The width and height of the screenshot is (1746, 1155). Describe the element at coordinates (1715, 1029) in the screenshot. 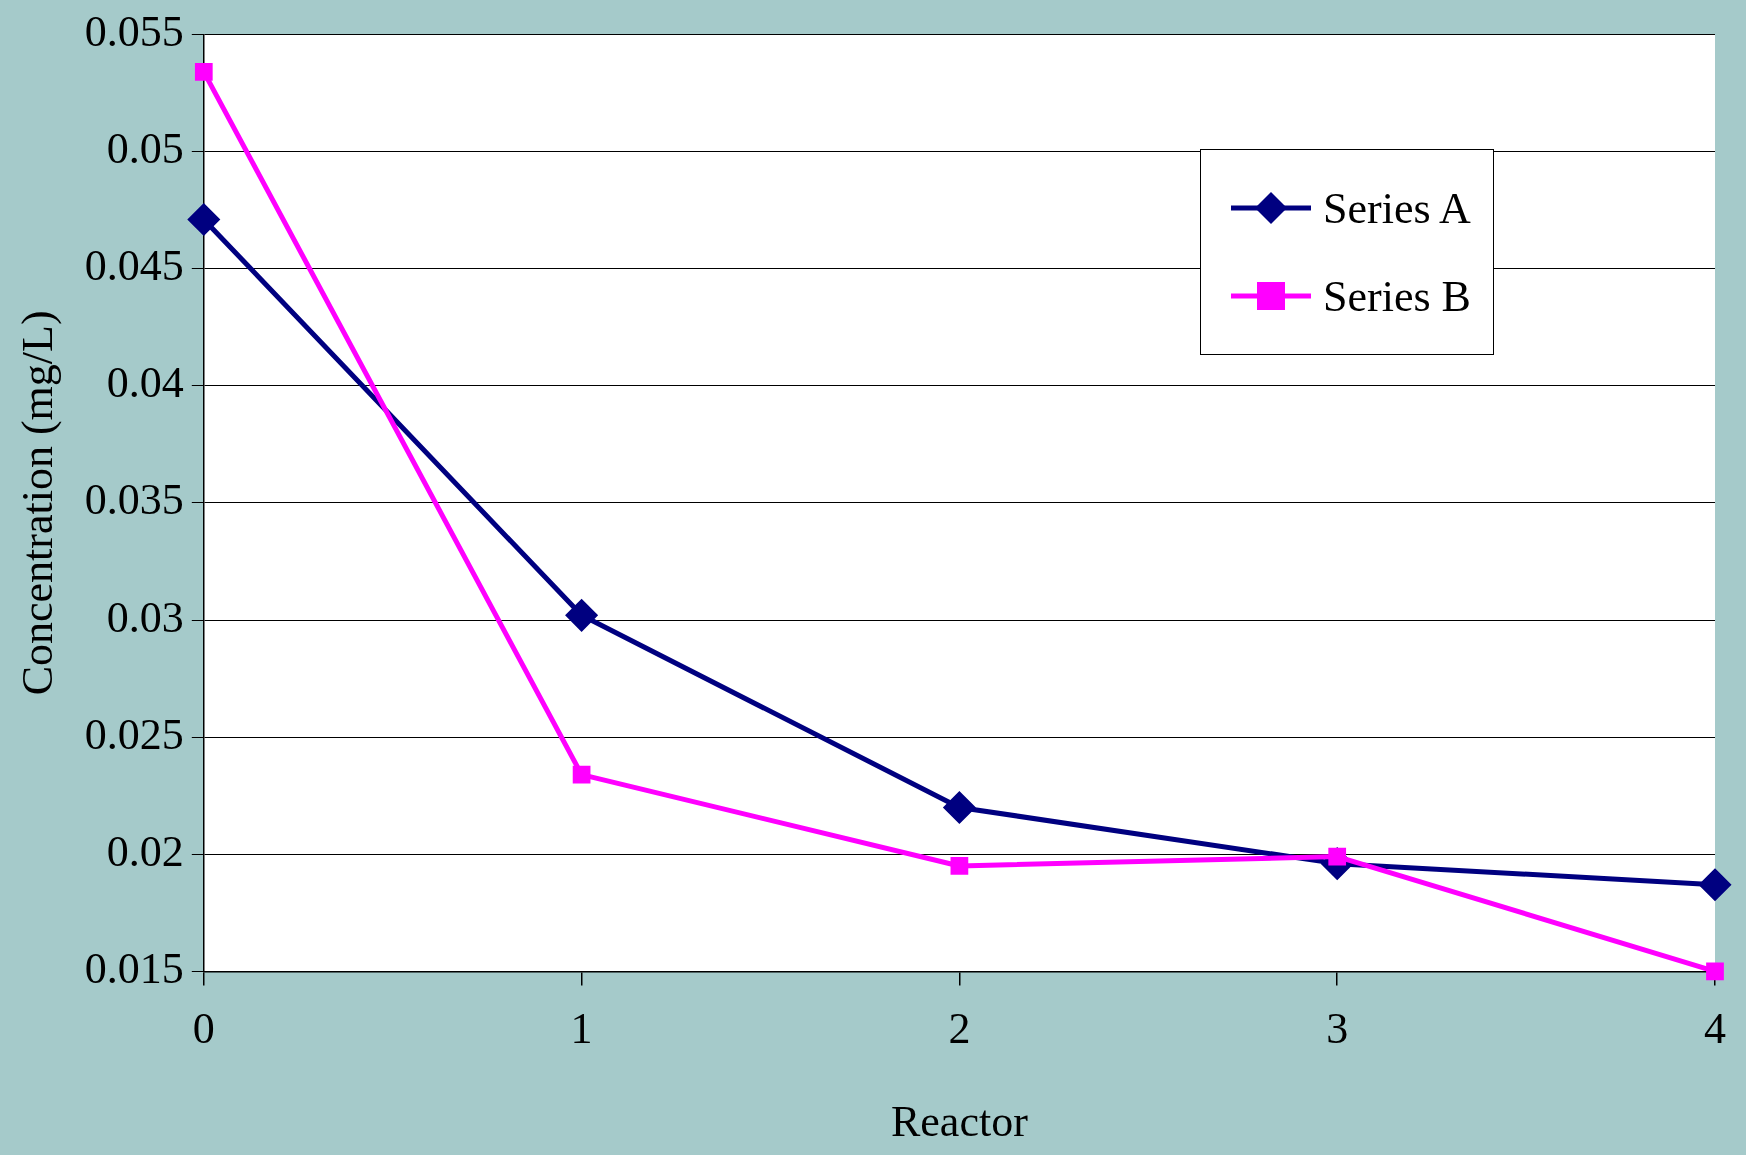

I see `x-tick-label: 4` at that location.